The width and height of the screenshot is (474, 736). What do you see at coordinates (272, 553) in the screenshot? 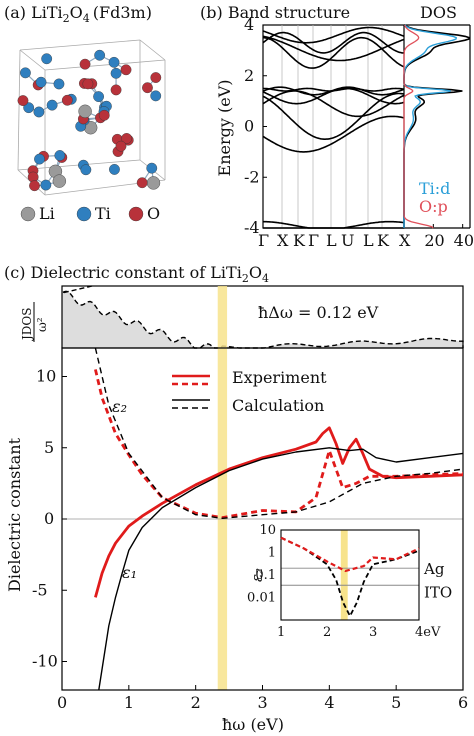
I see `inset-ytick-label: 1` at bounding box center [272, 553].